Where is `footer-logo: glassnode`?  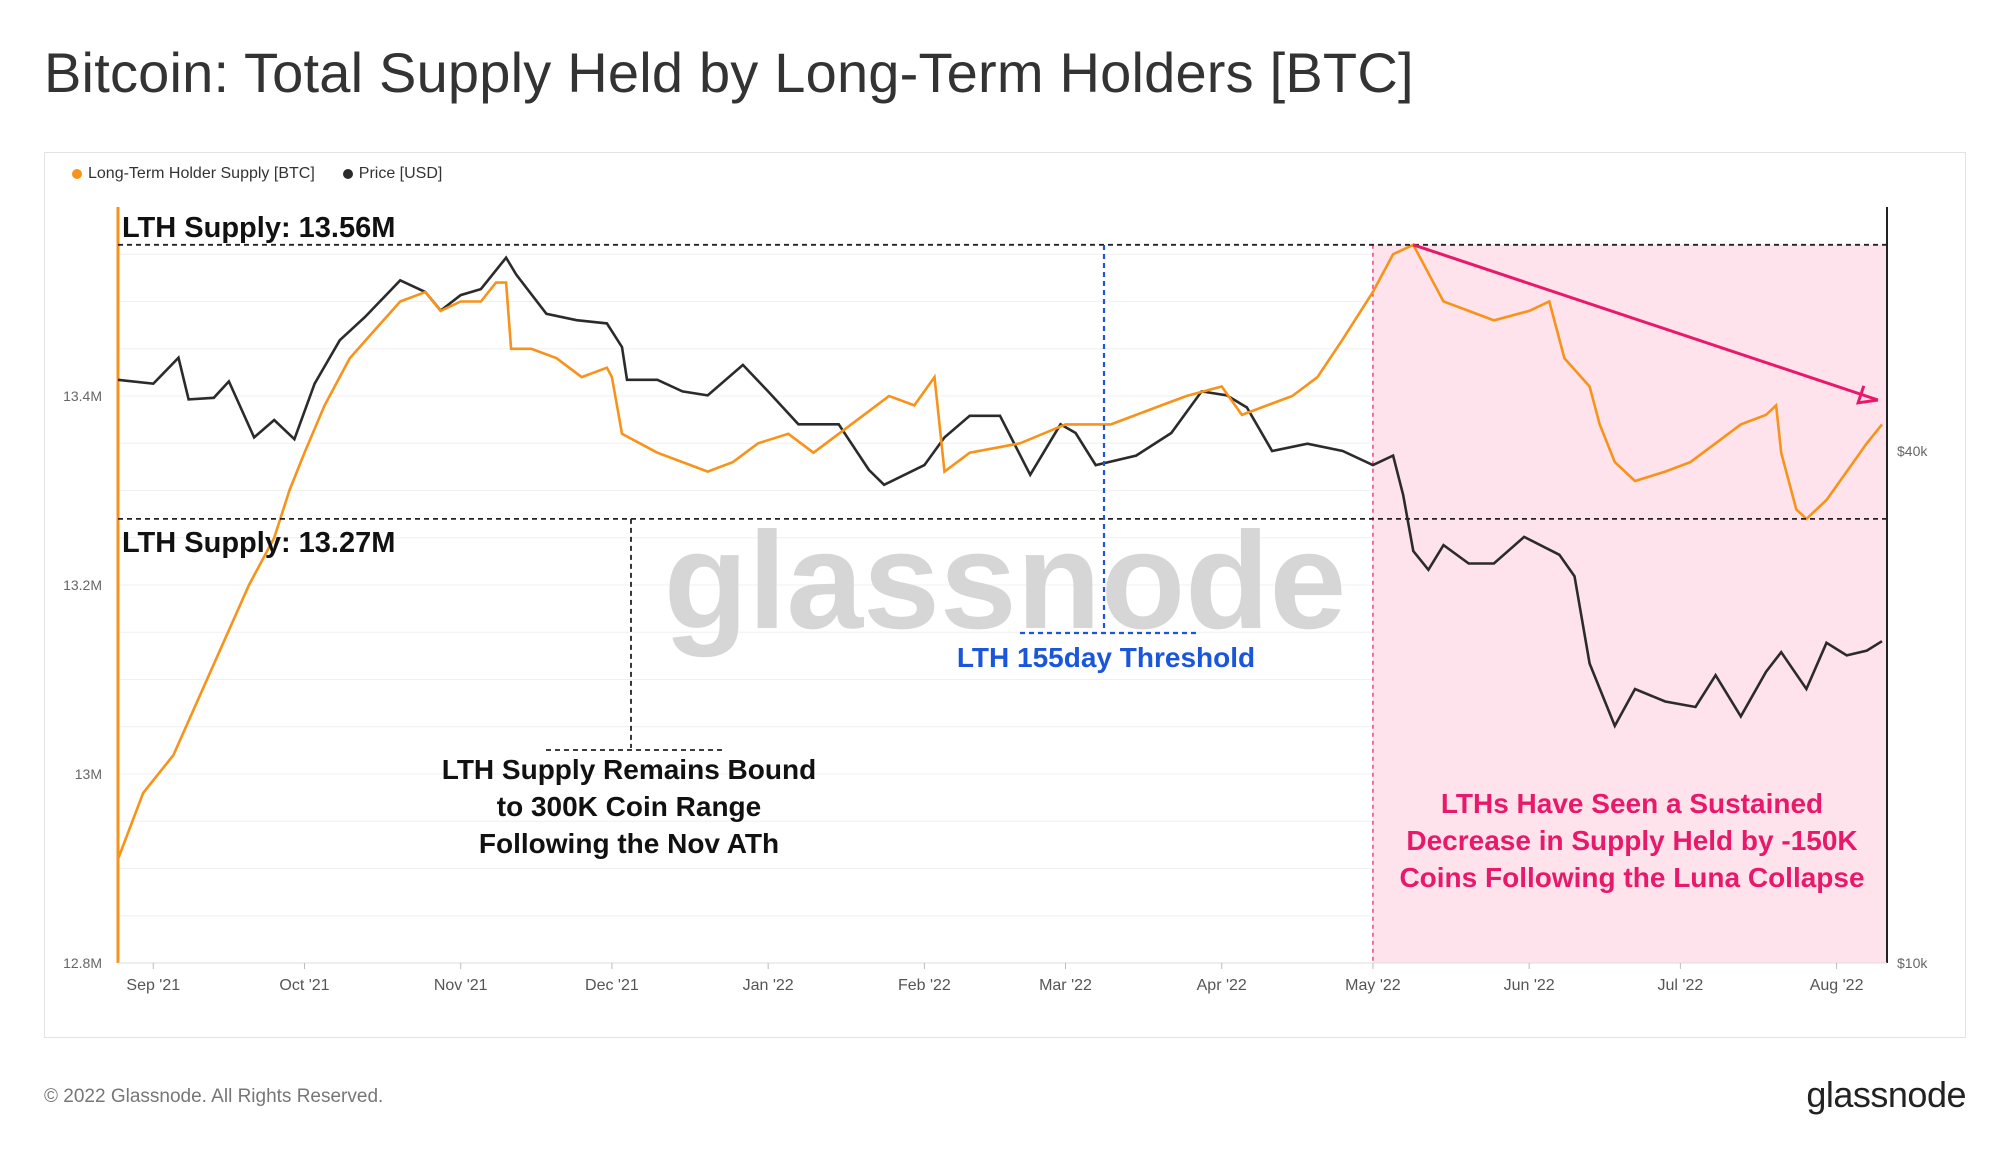
footer-logo: glassnode is located at coordinates (1886, 1094).